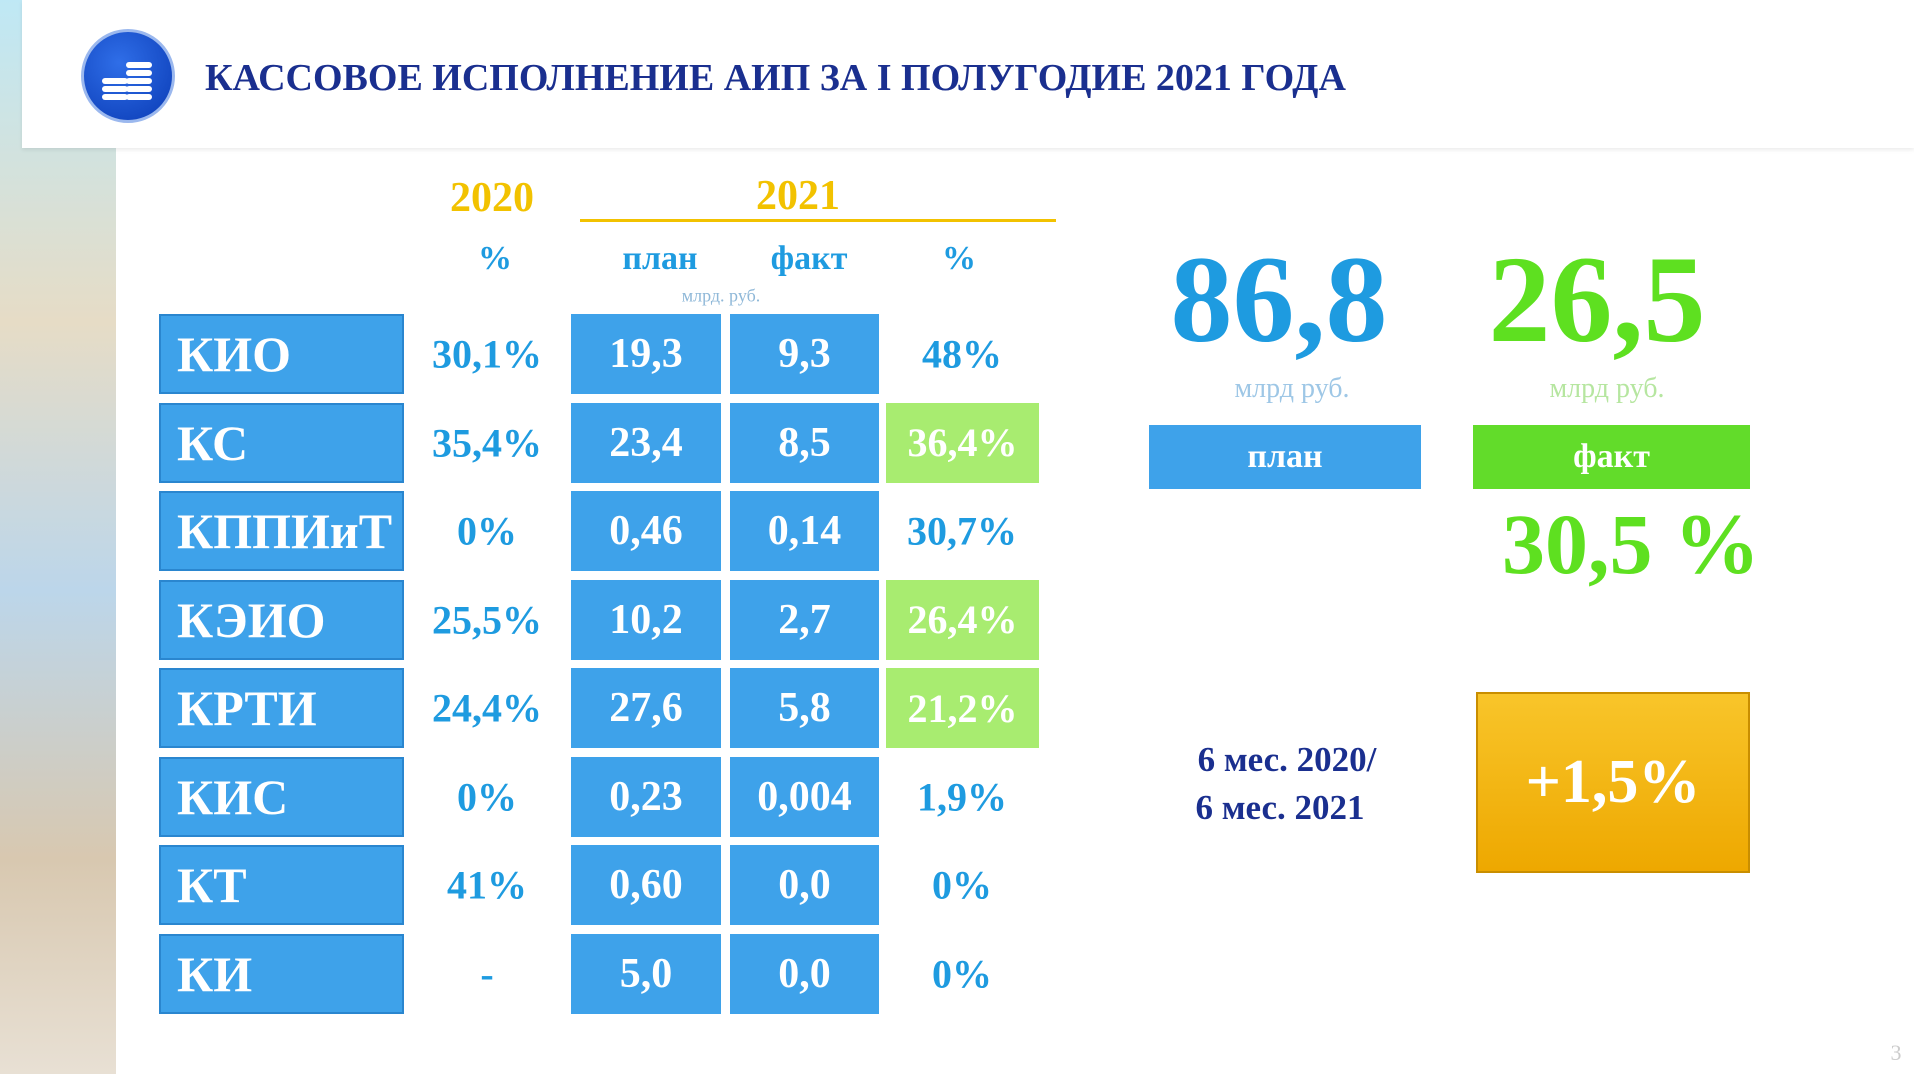  What do you see at coordinates (804, 708) in the screenshot?
I see `fact-value: 5,8` at bounding box center [804, 708].